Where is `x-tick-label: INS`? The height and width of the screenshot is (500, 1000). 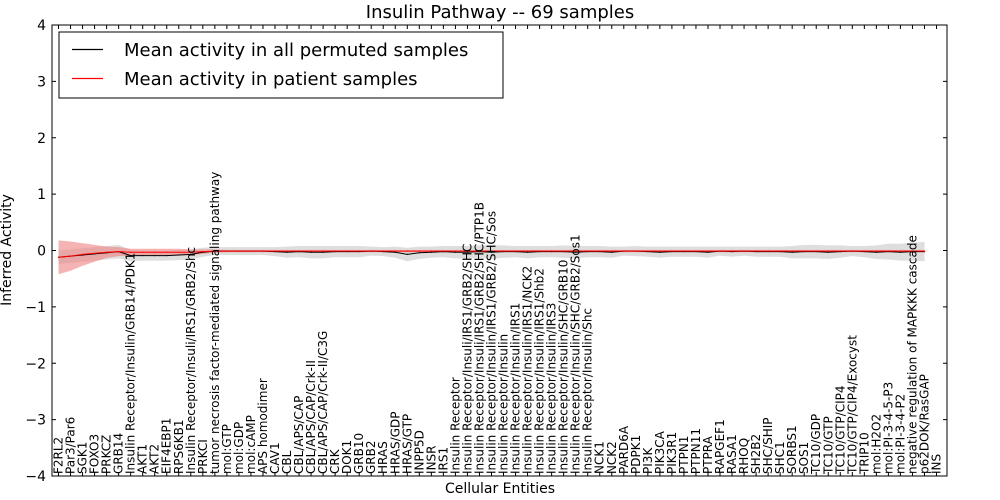
x-tick-label: INS is located at coordinates (937, 464).